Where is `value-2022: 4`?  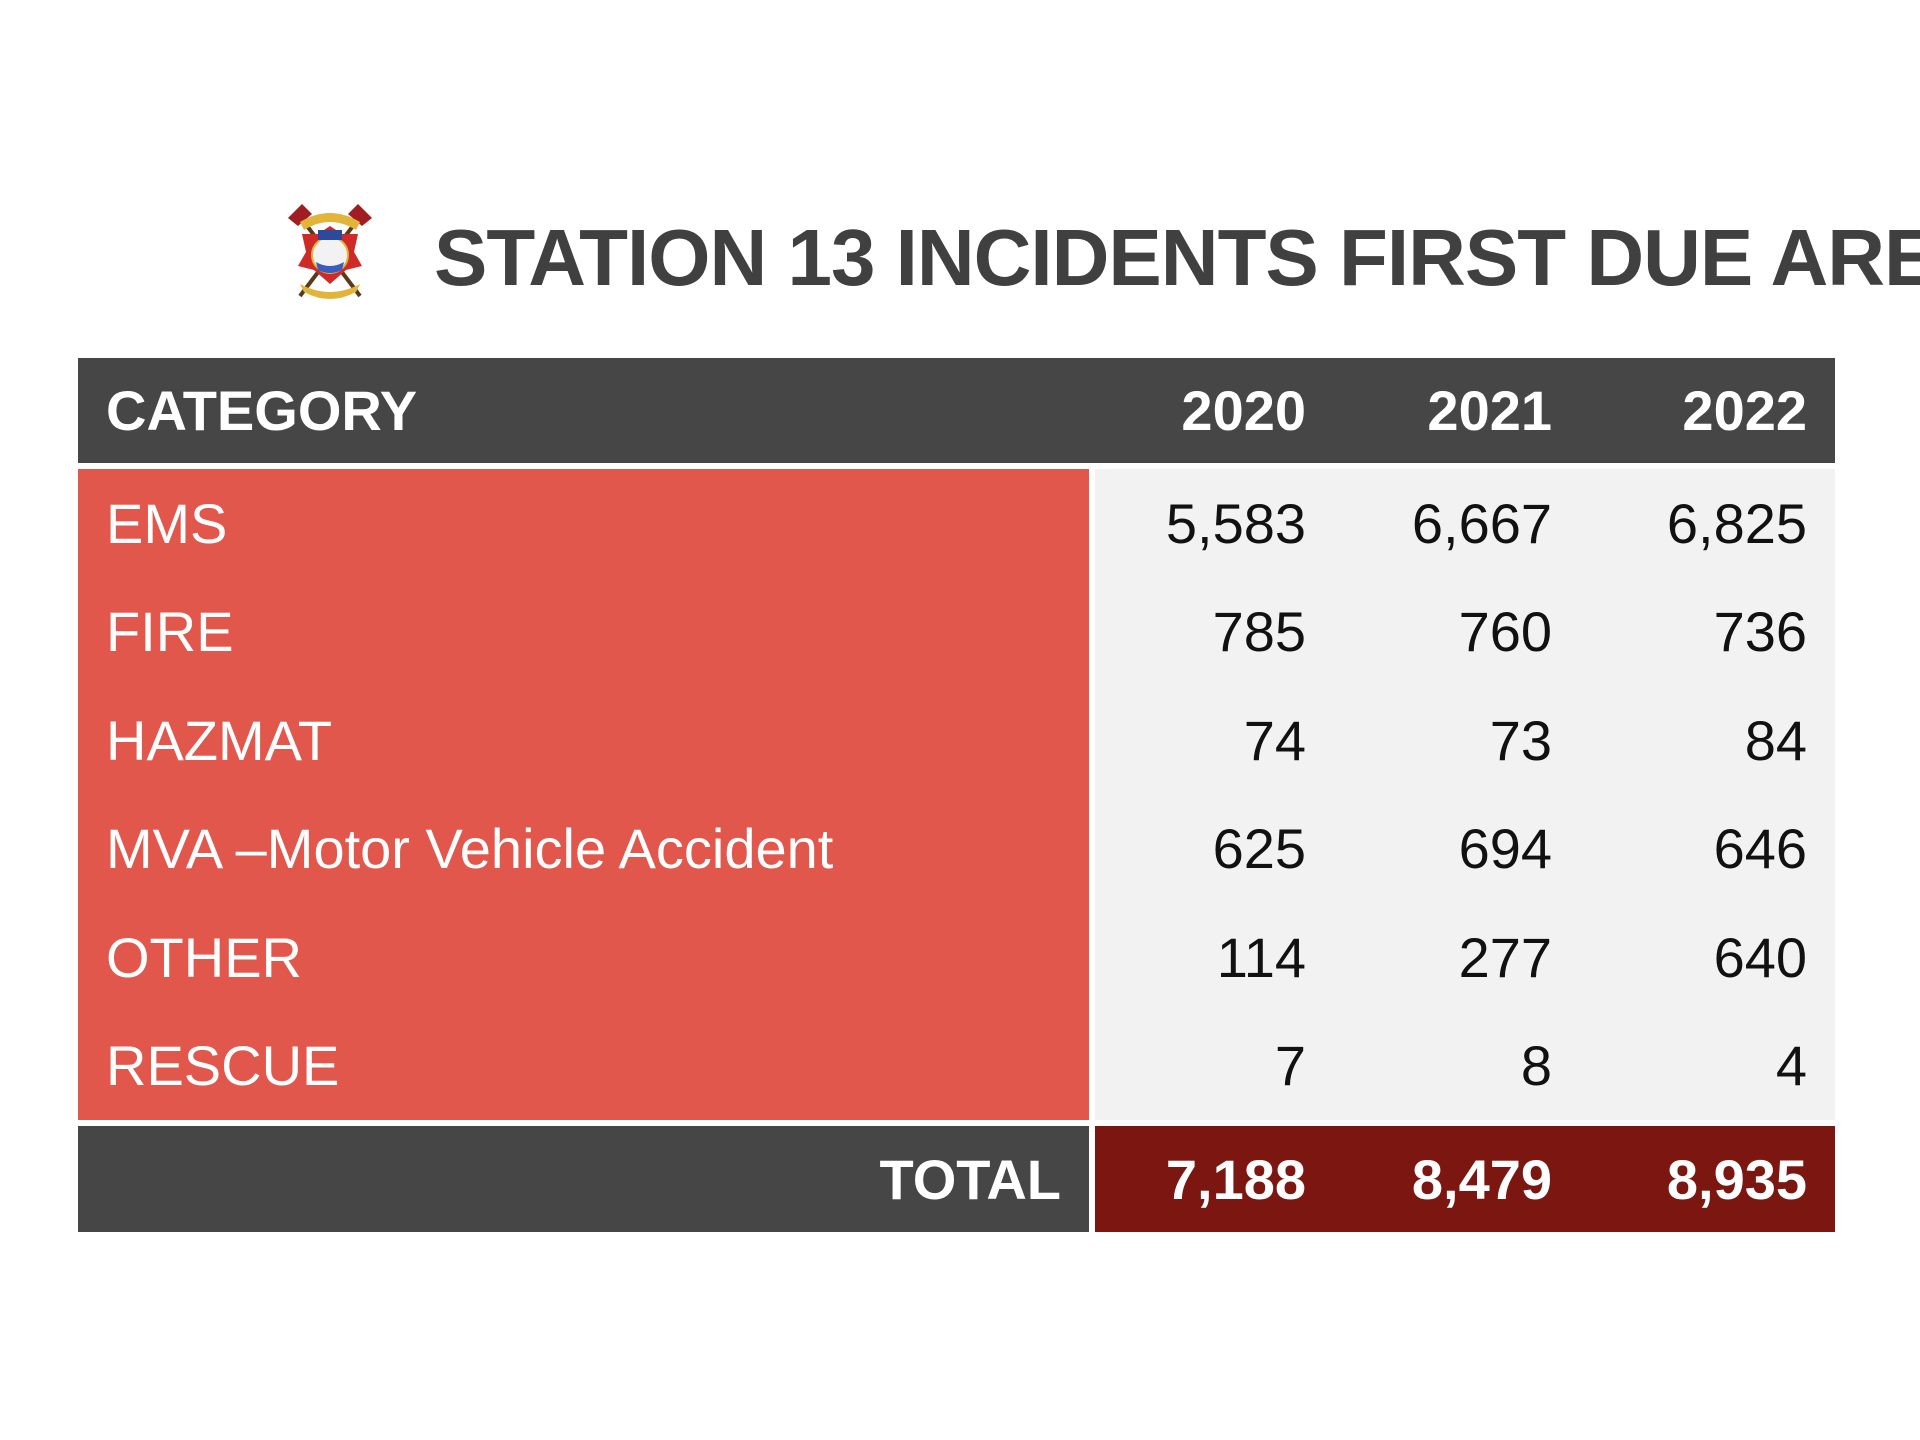
value-2022: 4 is located at coordinates (1791, 1066).